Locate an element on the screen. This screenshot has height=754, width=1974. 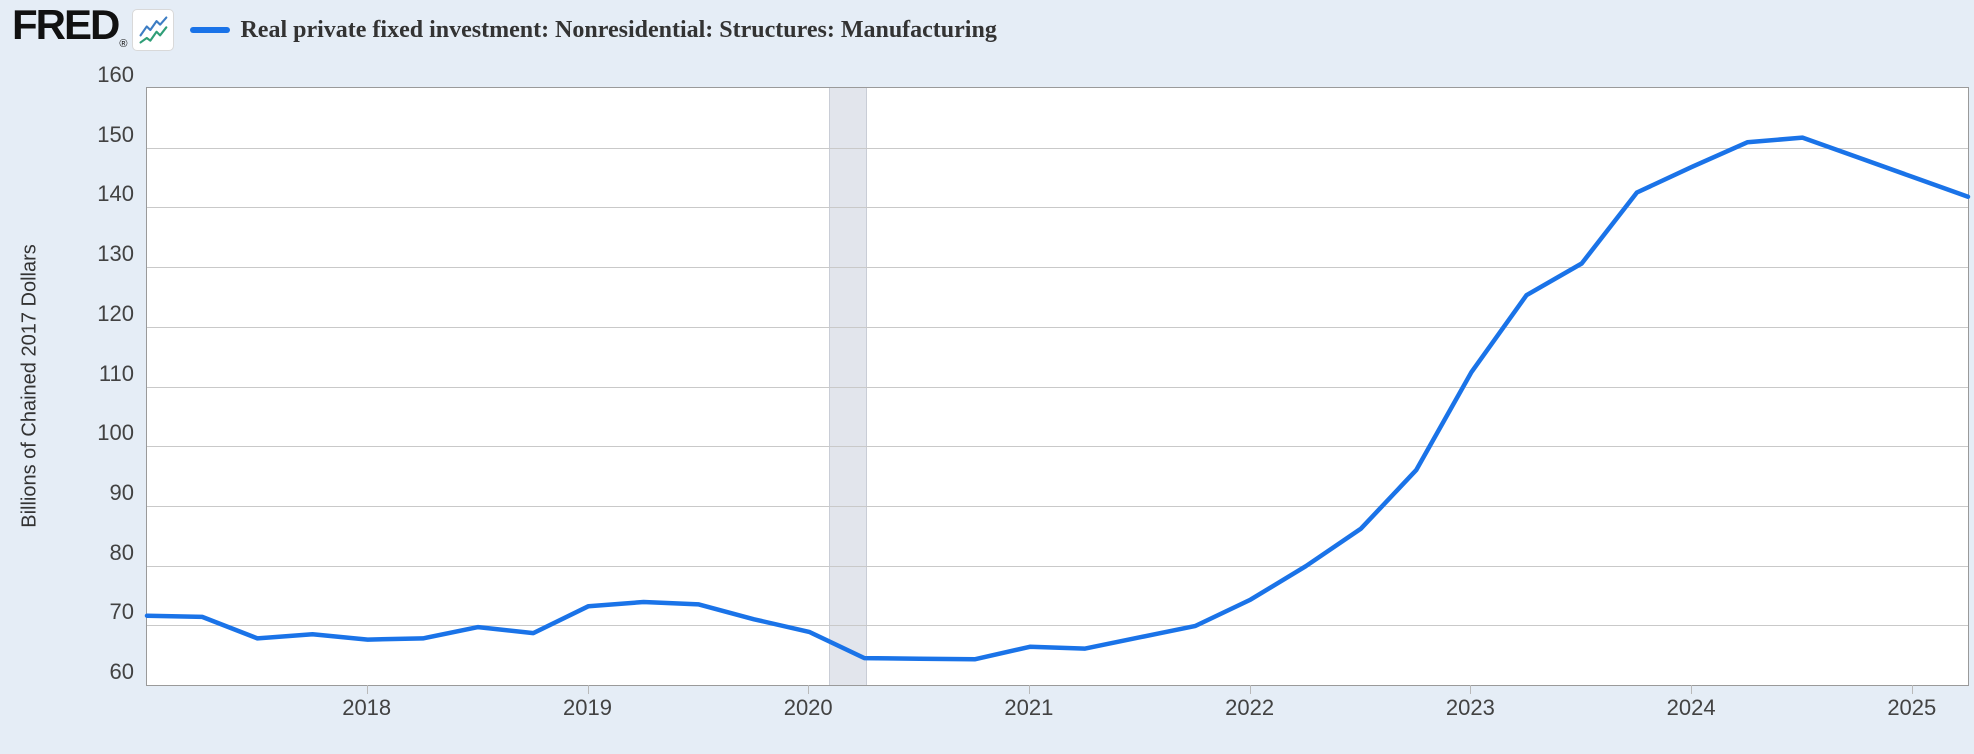
y-tick-label-150: 150 is located at coordinates (115, 134).